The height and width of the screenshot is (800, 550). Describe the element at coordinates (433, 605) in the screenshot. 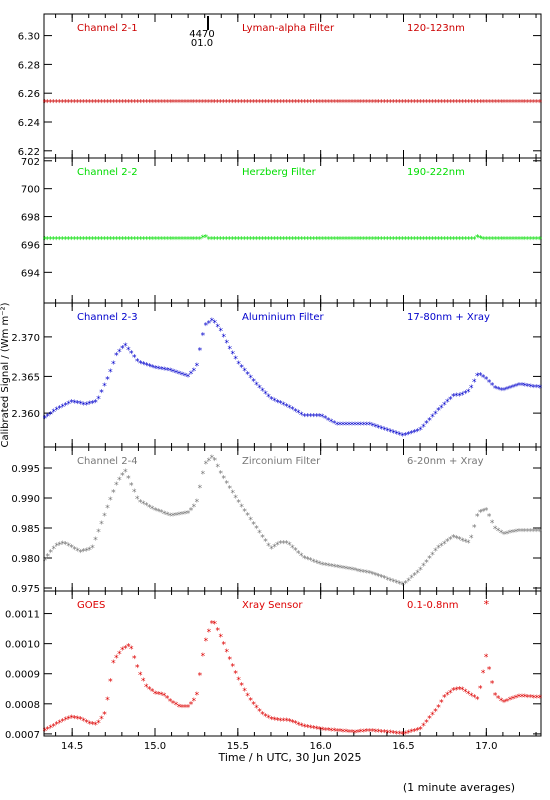

I see `band-label: 0.1-0.8nm` at that location.